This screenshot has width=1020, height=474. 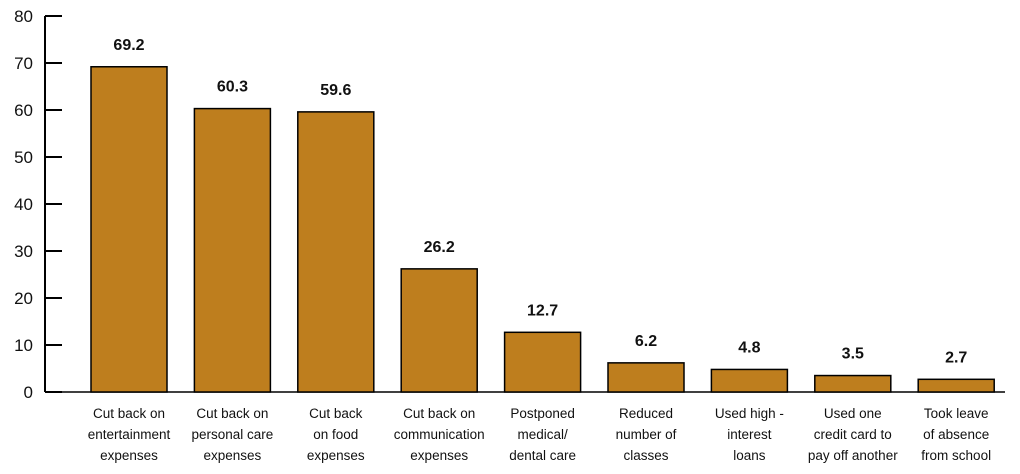 What do you see at coordinates (128, 45) in the screenshot?
I see `data-label: 69.2` at bounding box center [128, 45].